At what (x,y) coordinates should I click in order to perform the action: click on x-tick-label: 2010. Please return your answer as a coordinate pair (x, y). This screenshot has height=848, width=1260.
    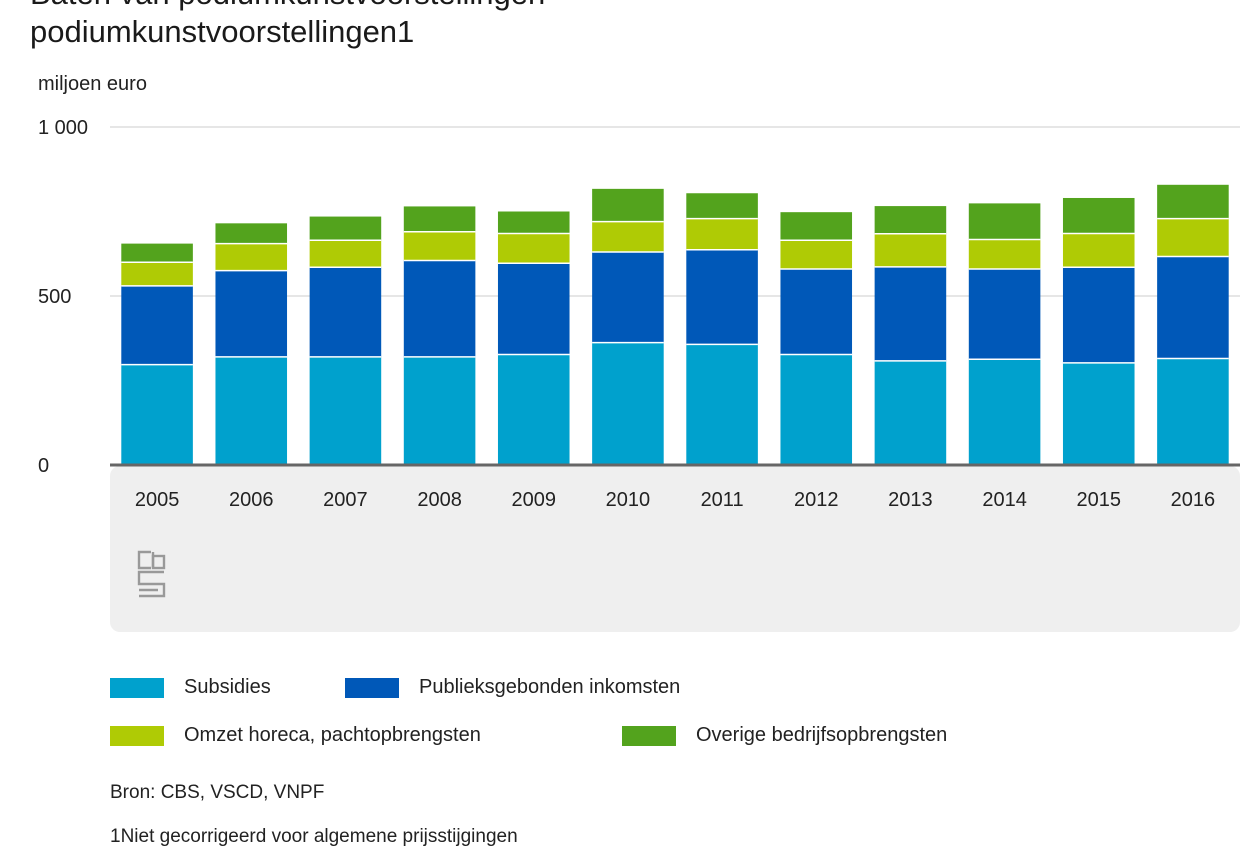
    Looking at the image, I should click on (628, 500).